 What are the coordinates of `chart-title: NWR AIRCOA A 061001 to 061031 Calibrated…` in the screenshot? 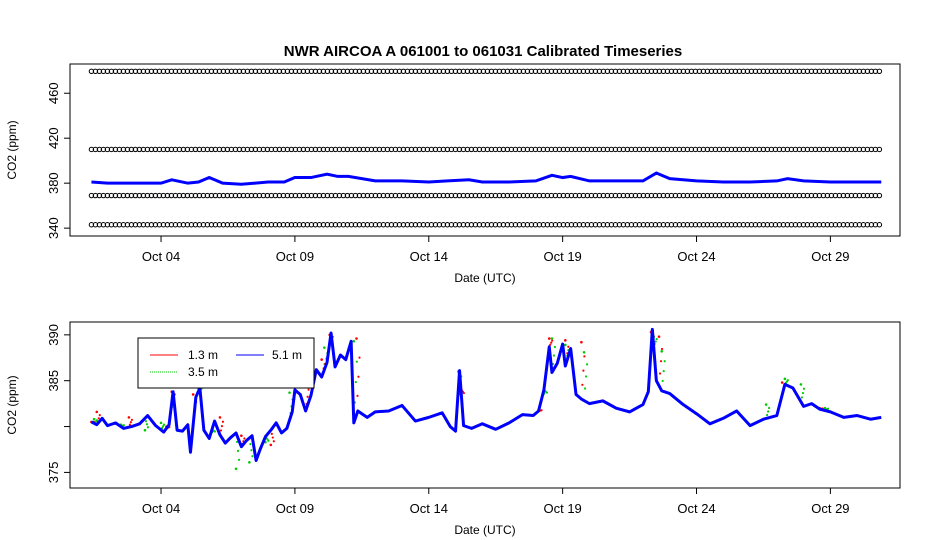 It's located at (483, 51).